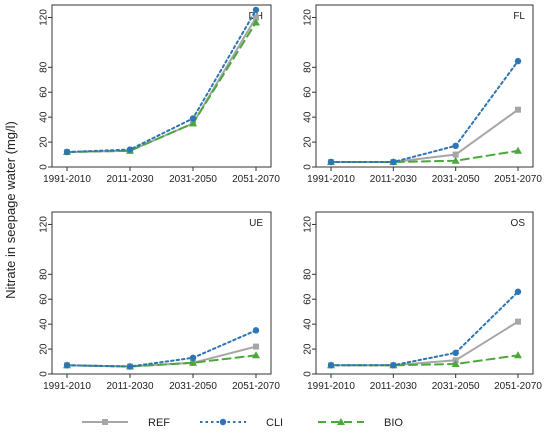 The width and height of the screenshot is (550, 435). I want to click on legend-item-cli: CLI, so click(241, 423).